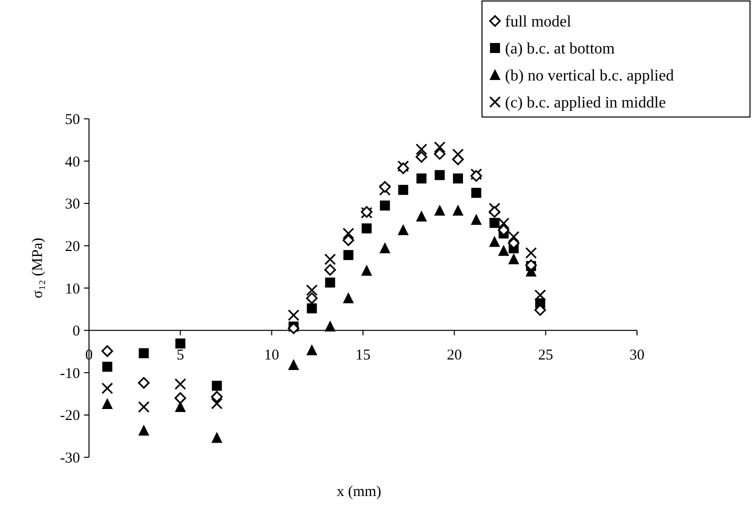 The image size is (752, 511). I want to click on legend-label: (a) b.c. at bottom, so click(560, 49).